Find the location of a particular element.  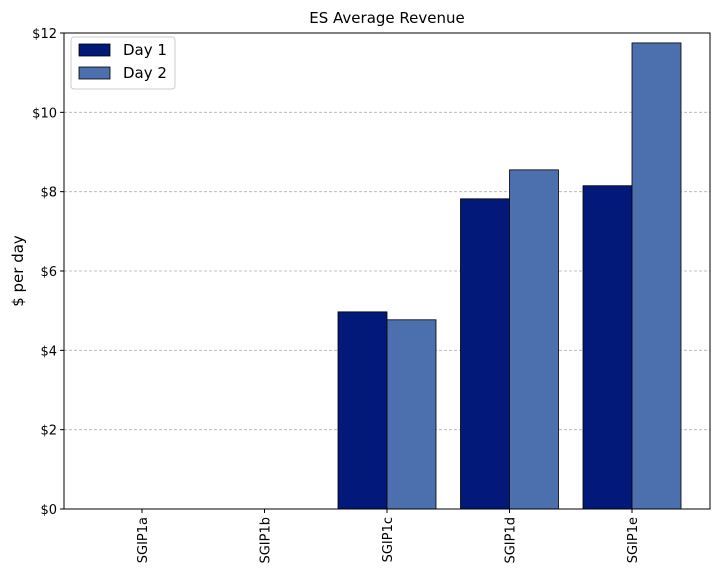

x-axis: SGIP1a SGIP1b SGIP1c SGIP1d SGIP1e is located at coordinates (388, 536).